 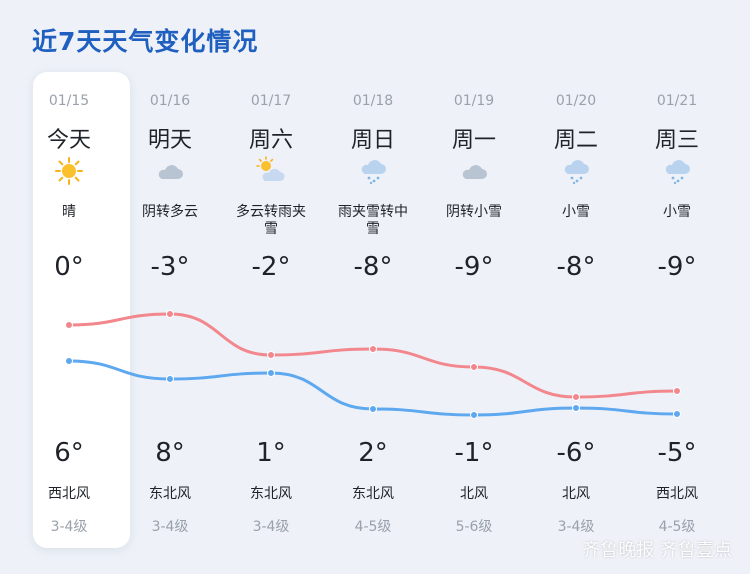 I want to click on watermark: 齐鲁晚报 齐鲁壹点, so click(x=657, y=550).